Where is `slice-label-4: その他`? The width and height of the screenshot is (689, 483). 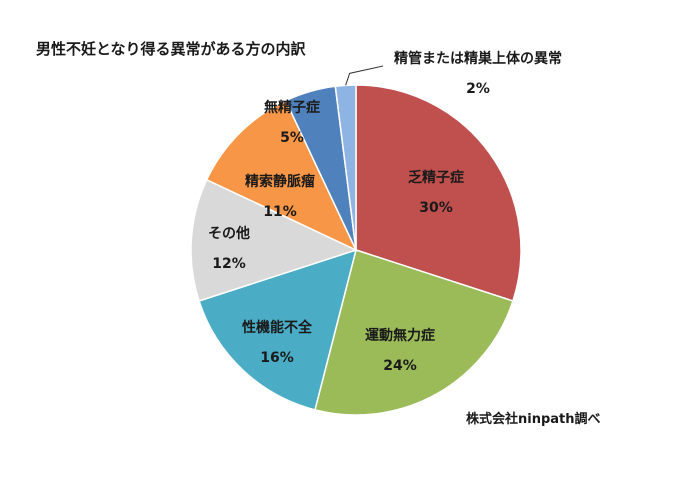 slice-label-4: その他 is located at coordinates (229, 233).